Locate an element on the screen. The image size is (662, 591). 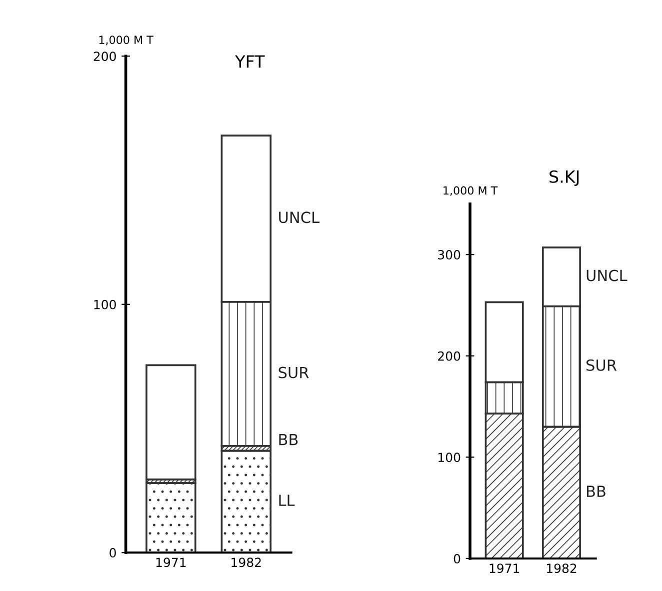
chart-title: S.KJ is located at coordinates (564, 178).